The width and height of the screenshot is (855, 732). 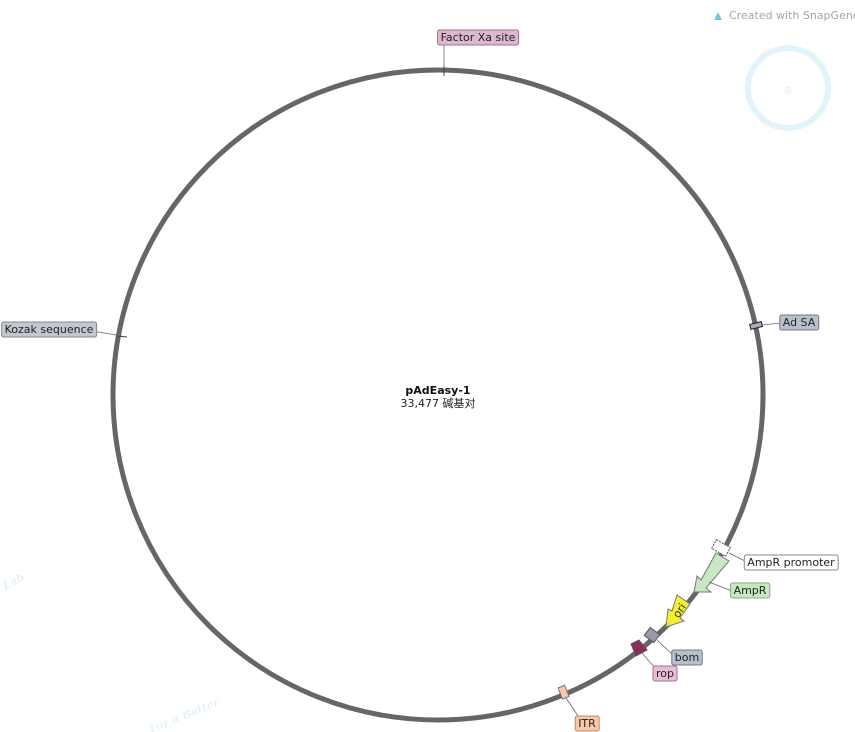 I want to click on logo, so click(x=718, y=16).